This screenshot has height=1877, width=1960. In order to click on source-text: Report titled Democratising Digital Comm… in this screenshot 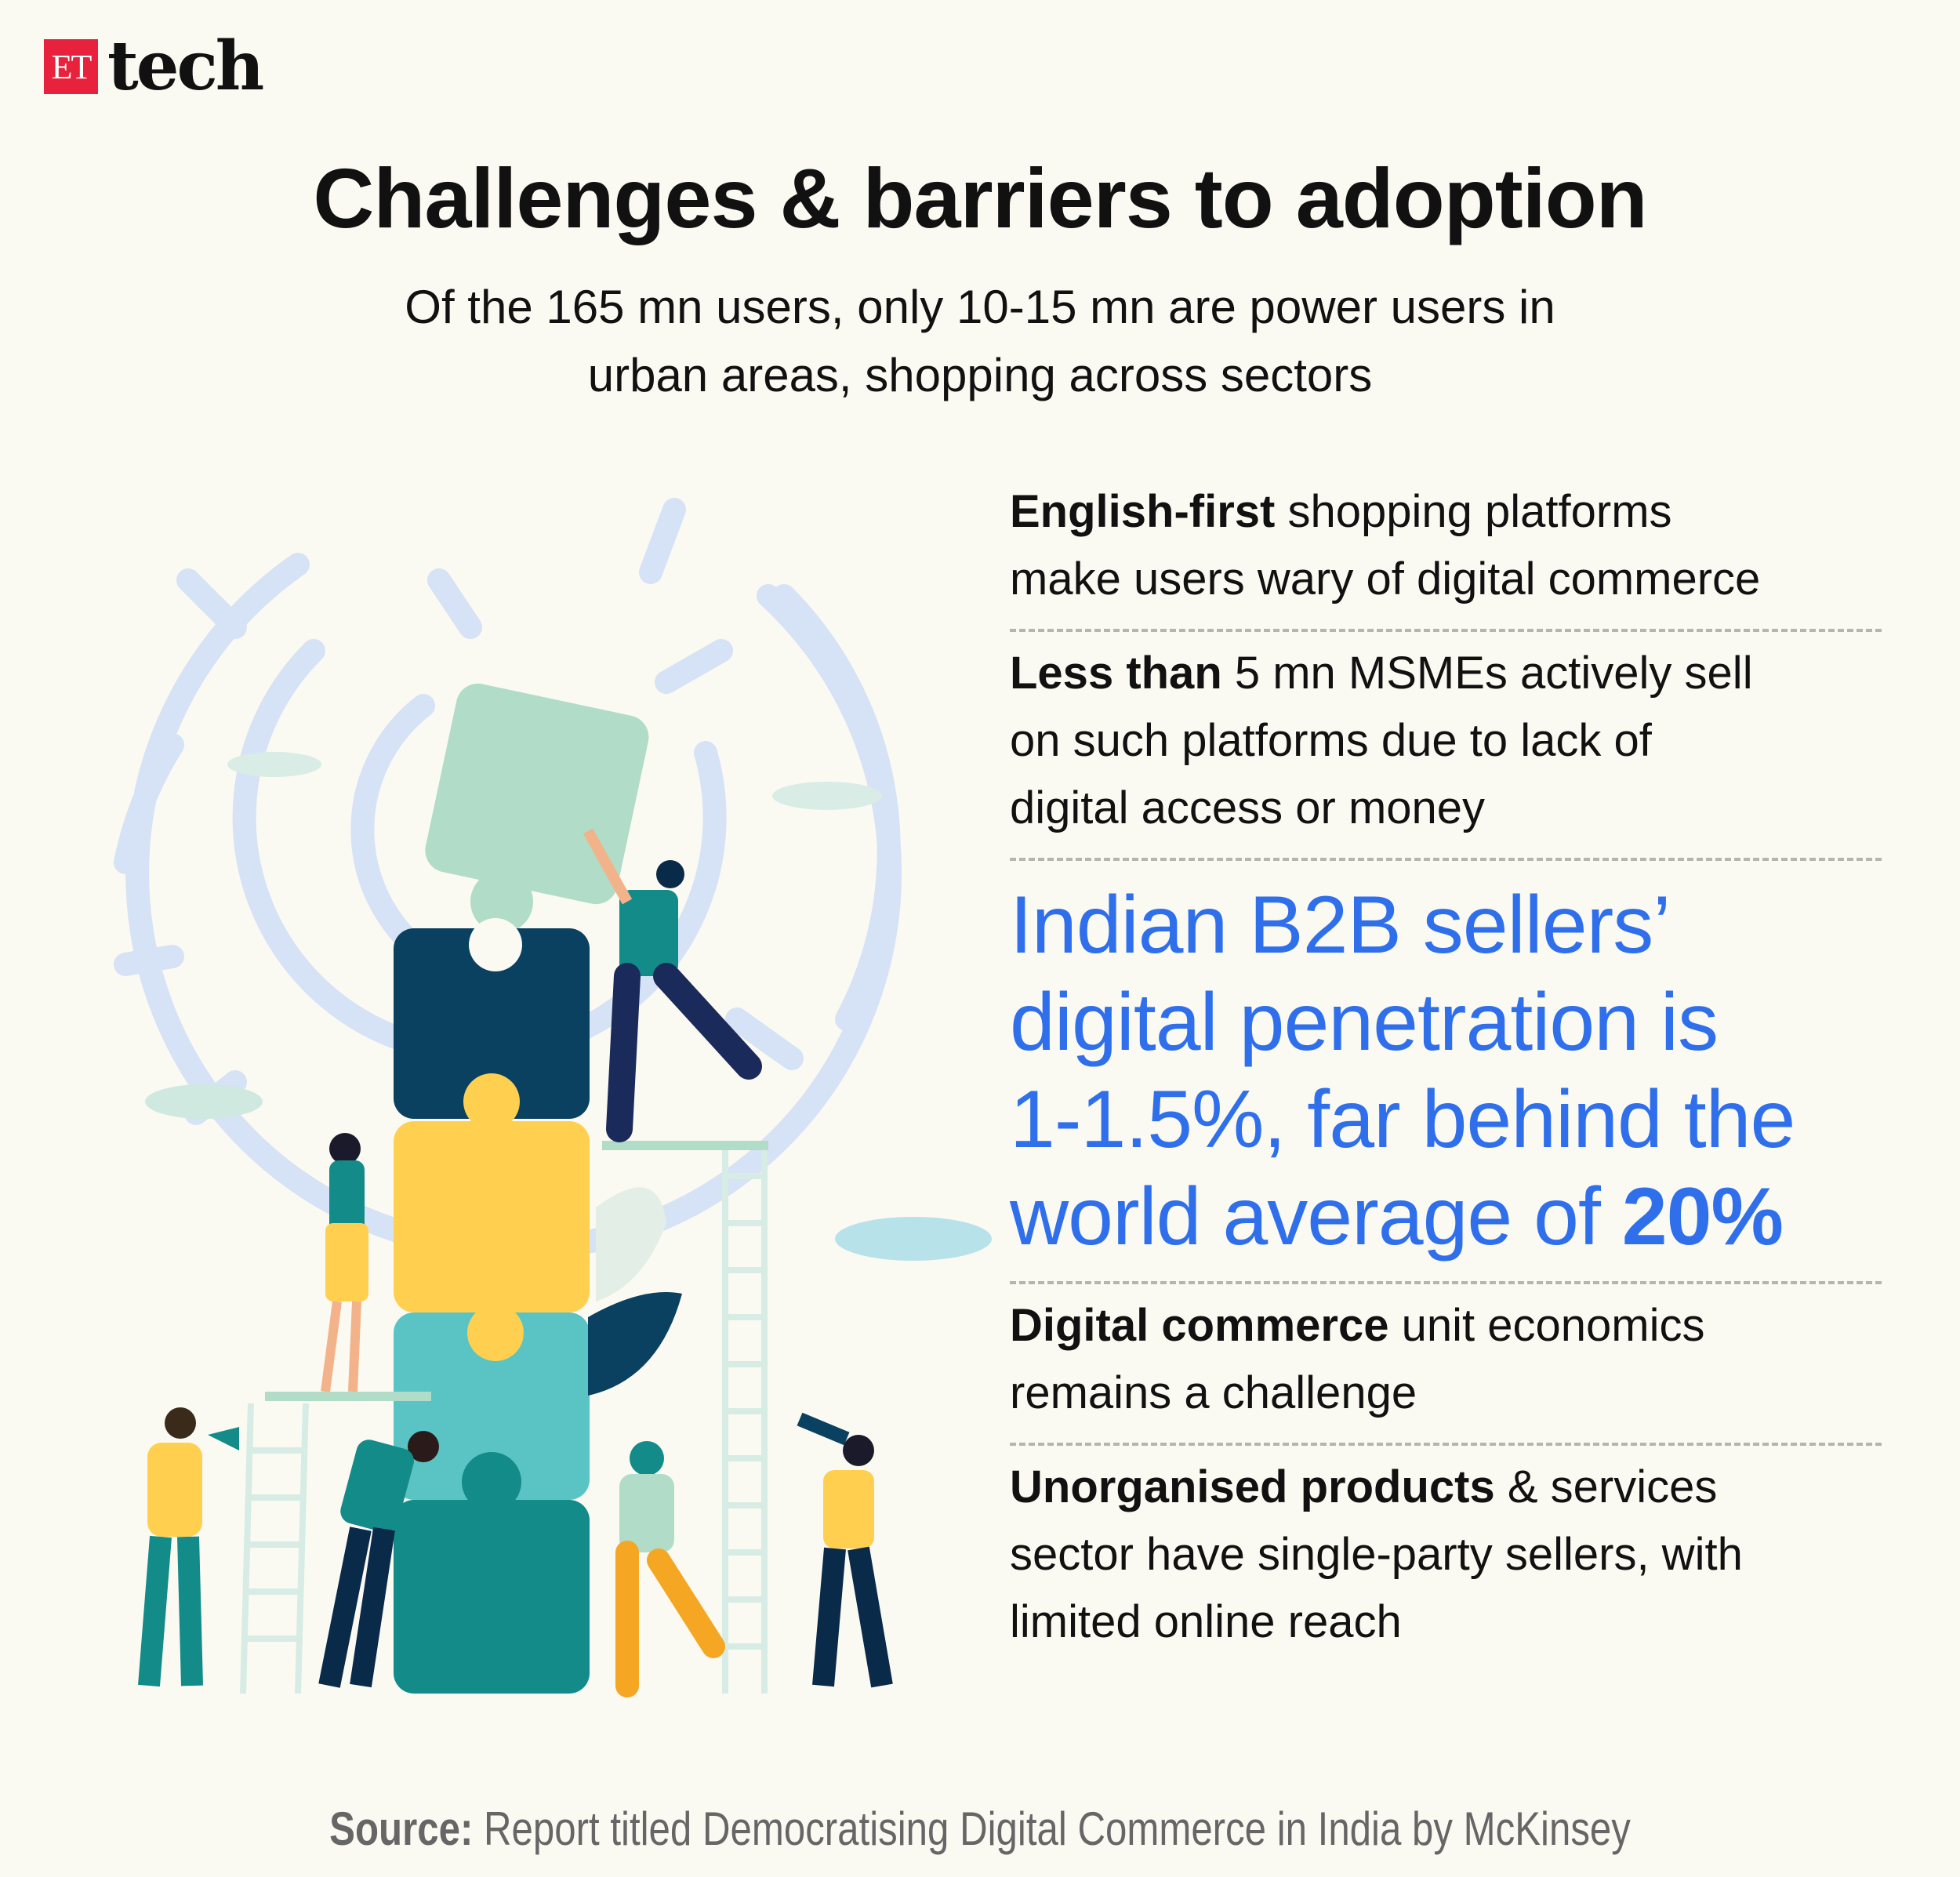, I will do `click(1052, 1829)`.